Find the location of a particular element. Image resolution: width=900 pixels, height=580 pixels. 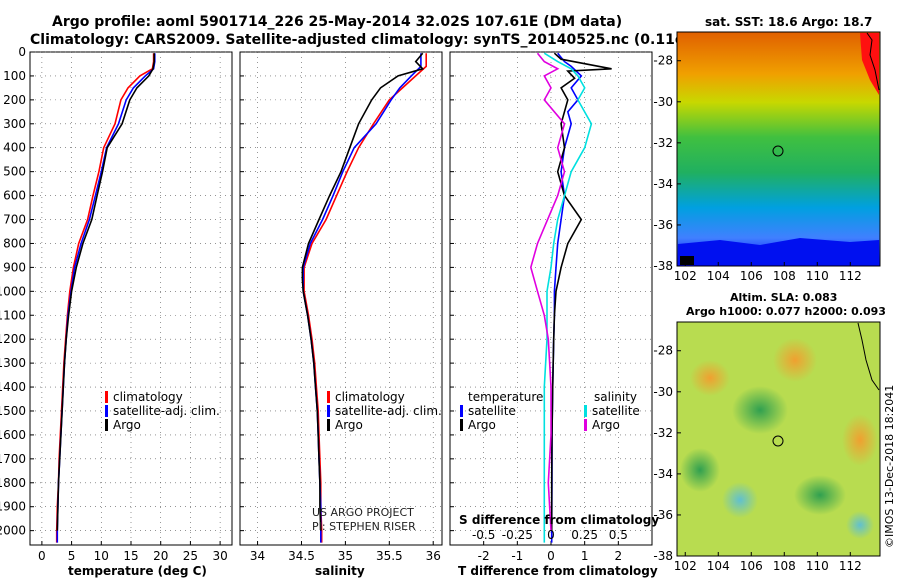

difference-axis-label: T difference from climatology is located at coordinates (558, 571).